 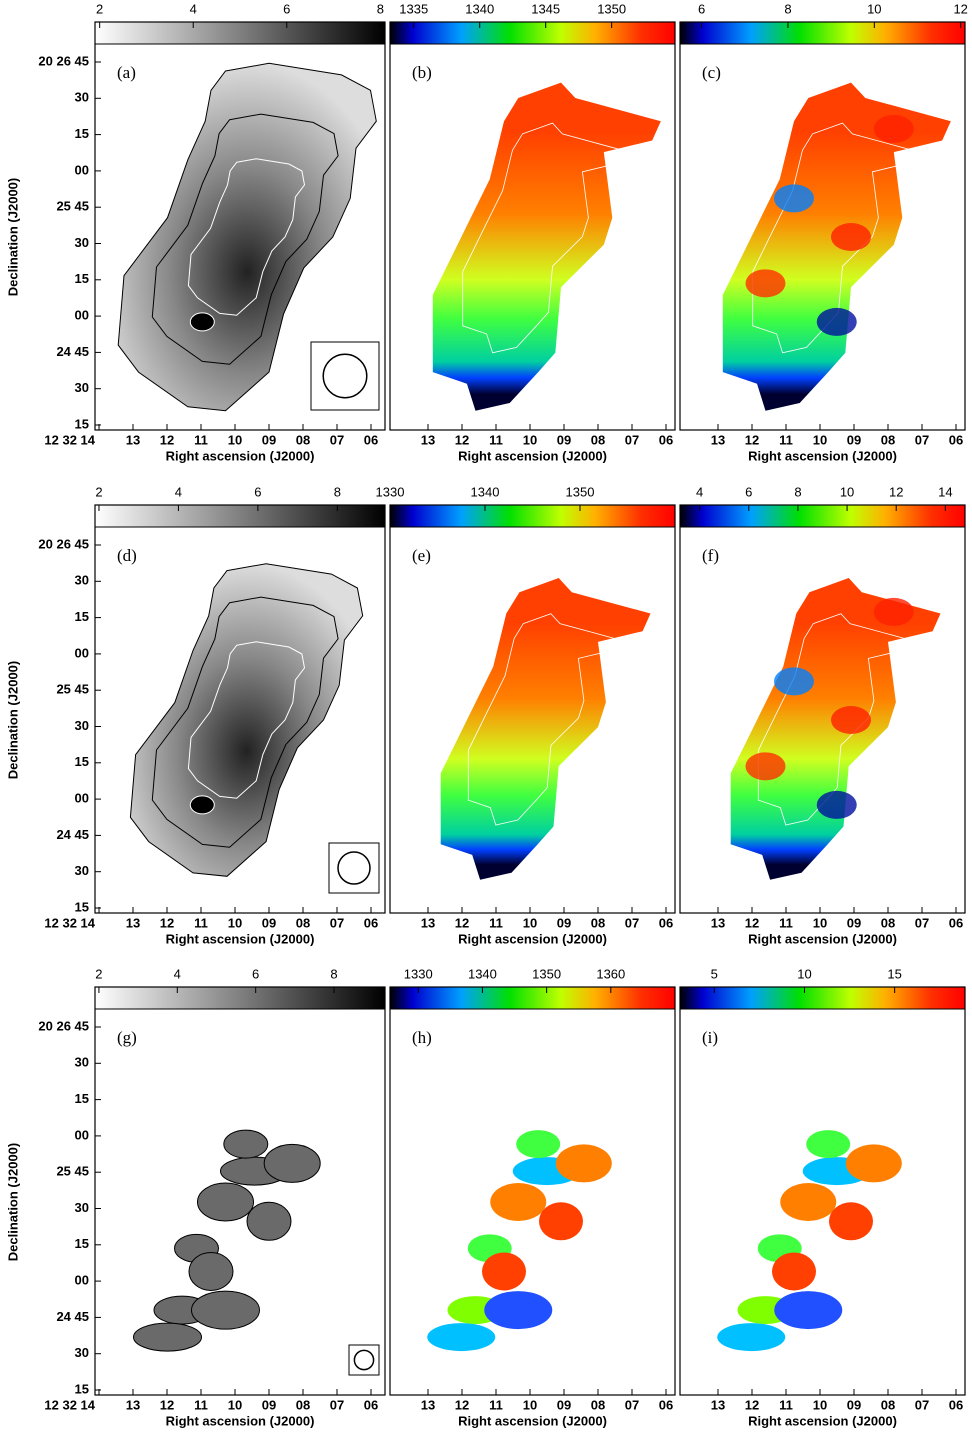 I want to click on dec-tick-label: 25 45, so click(x=72, y=689).